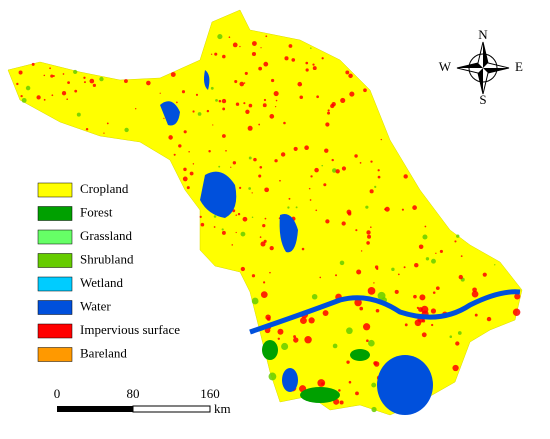 This screenshot has width=550, height=439. Describe the element at coordinates (445, 66) in the screenshot. I see `compass-w: W` at that location.